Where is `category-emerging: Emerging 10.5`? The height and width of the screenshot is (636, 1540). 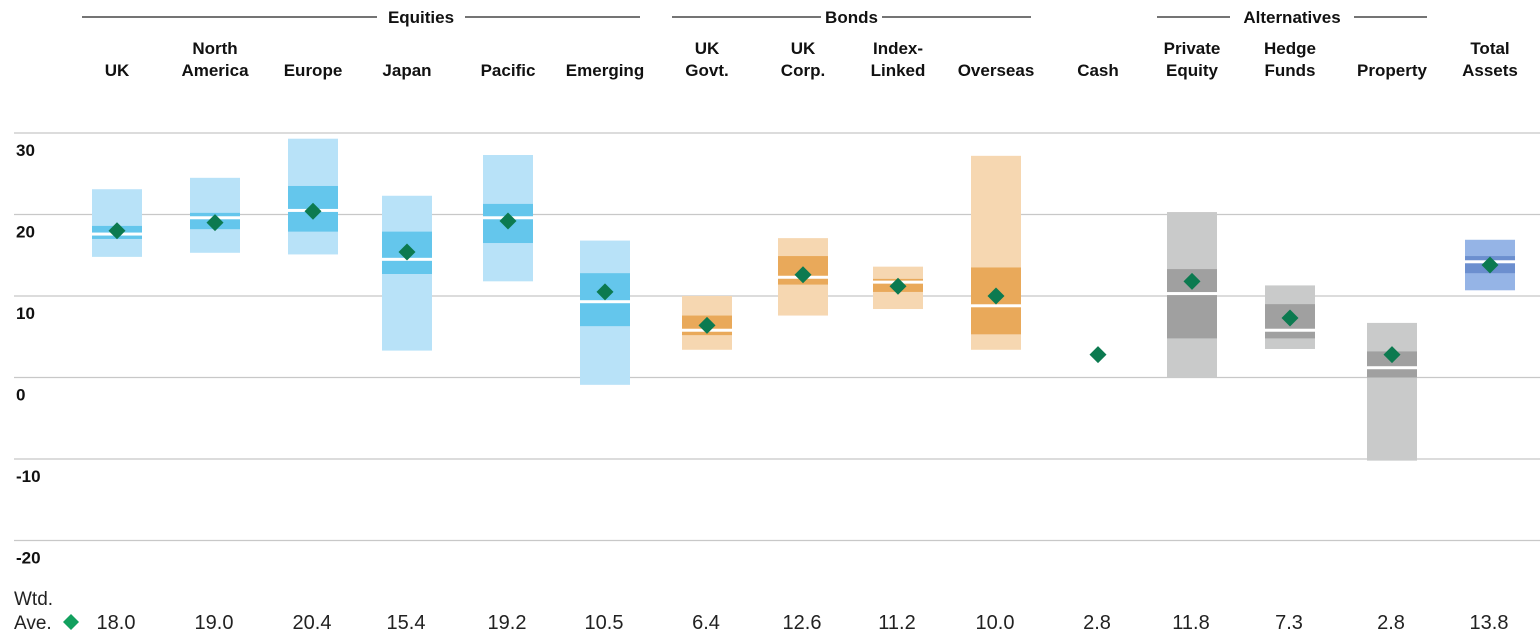
category-emerging: Emerging 10.5 is located at coordinates (605, 347).